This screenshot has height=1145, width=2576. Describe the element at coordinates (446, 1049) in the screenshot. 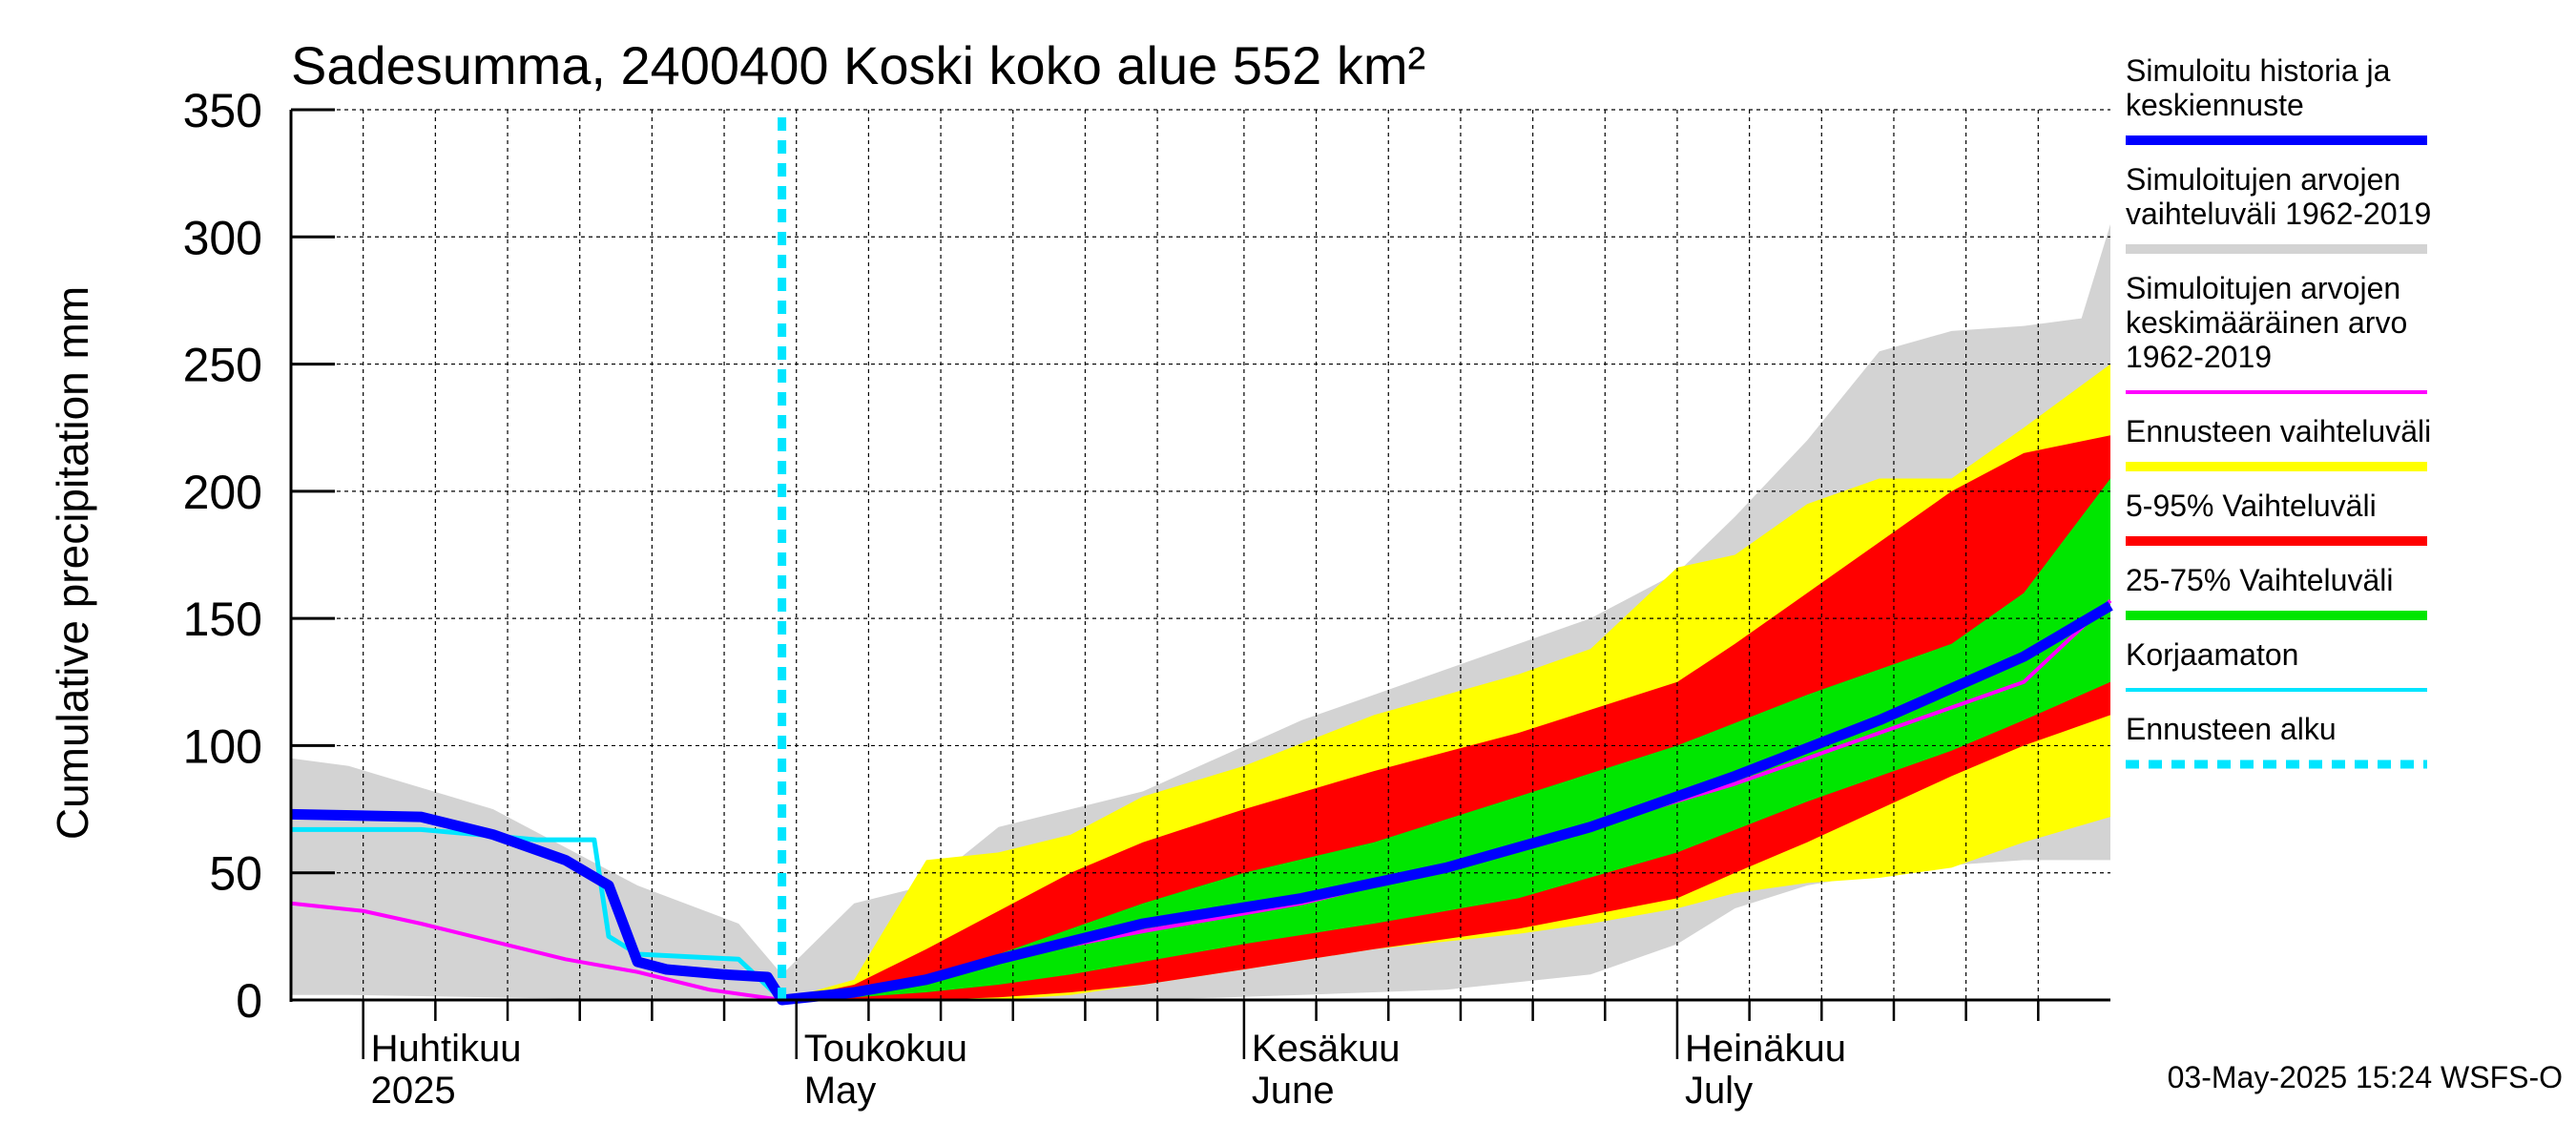

I see `month-label-fi: Huhtikuu` at that location.